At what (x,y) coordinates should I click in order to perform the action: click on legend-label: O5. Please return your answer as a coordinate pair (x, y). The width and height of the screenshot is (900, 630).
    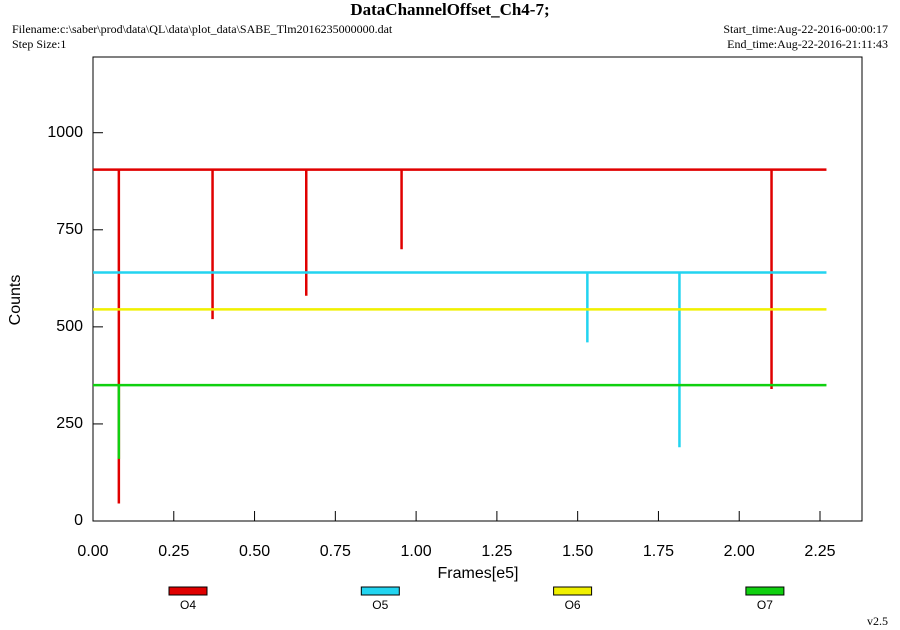
    Looking at the image, I should click on (380, 605).